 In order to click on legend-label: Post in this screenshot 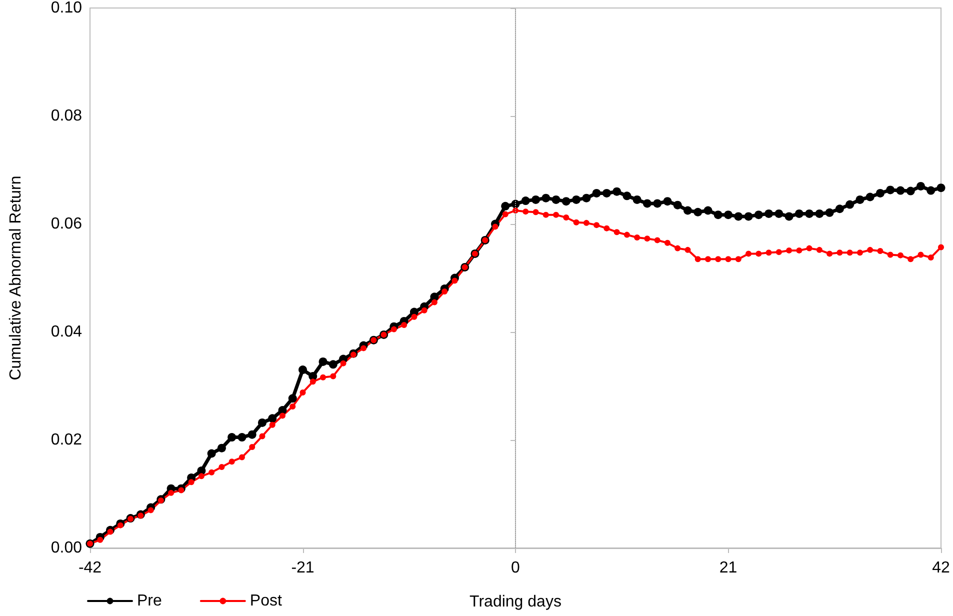, I will do `click(266, 601)`.